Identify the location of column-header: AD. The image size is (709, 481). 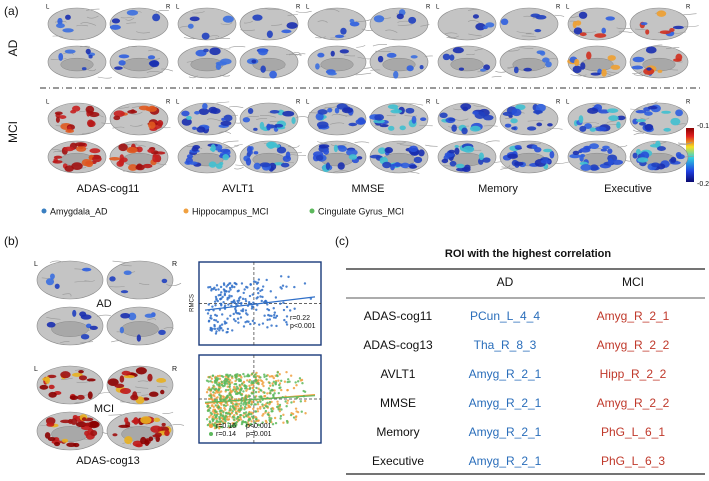
(505, 282).